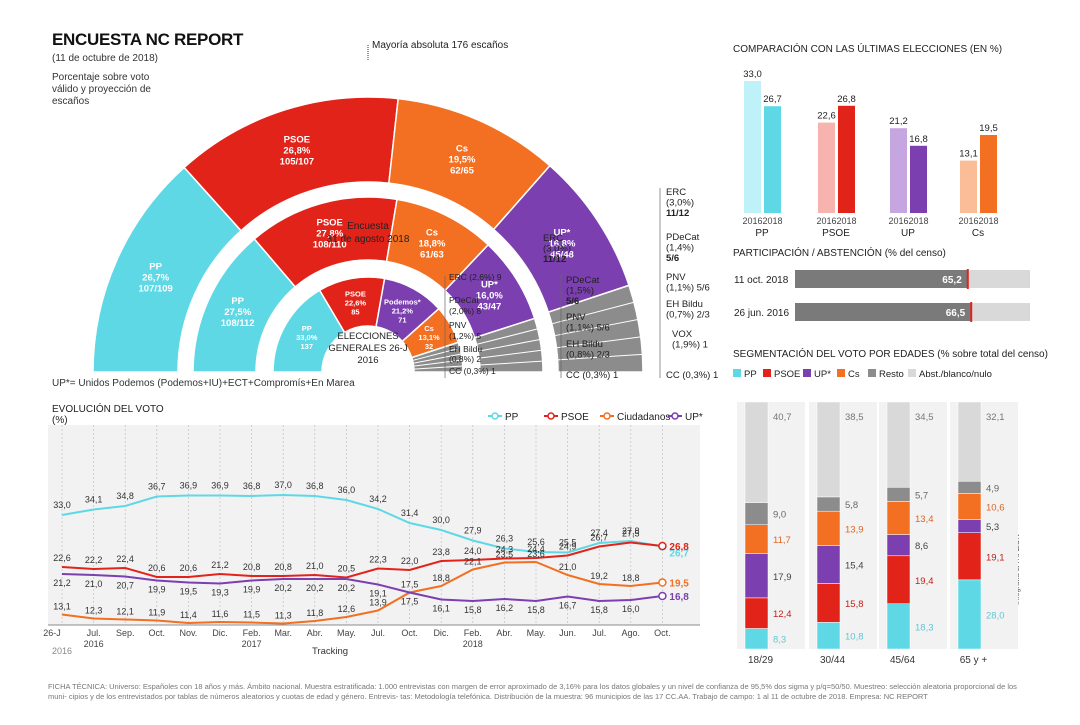 The height and width of the screenshot is (725, 1080). I want to click on hemicycle-2-podemos-label-2: 71, so click(402, 319).